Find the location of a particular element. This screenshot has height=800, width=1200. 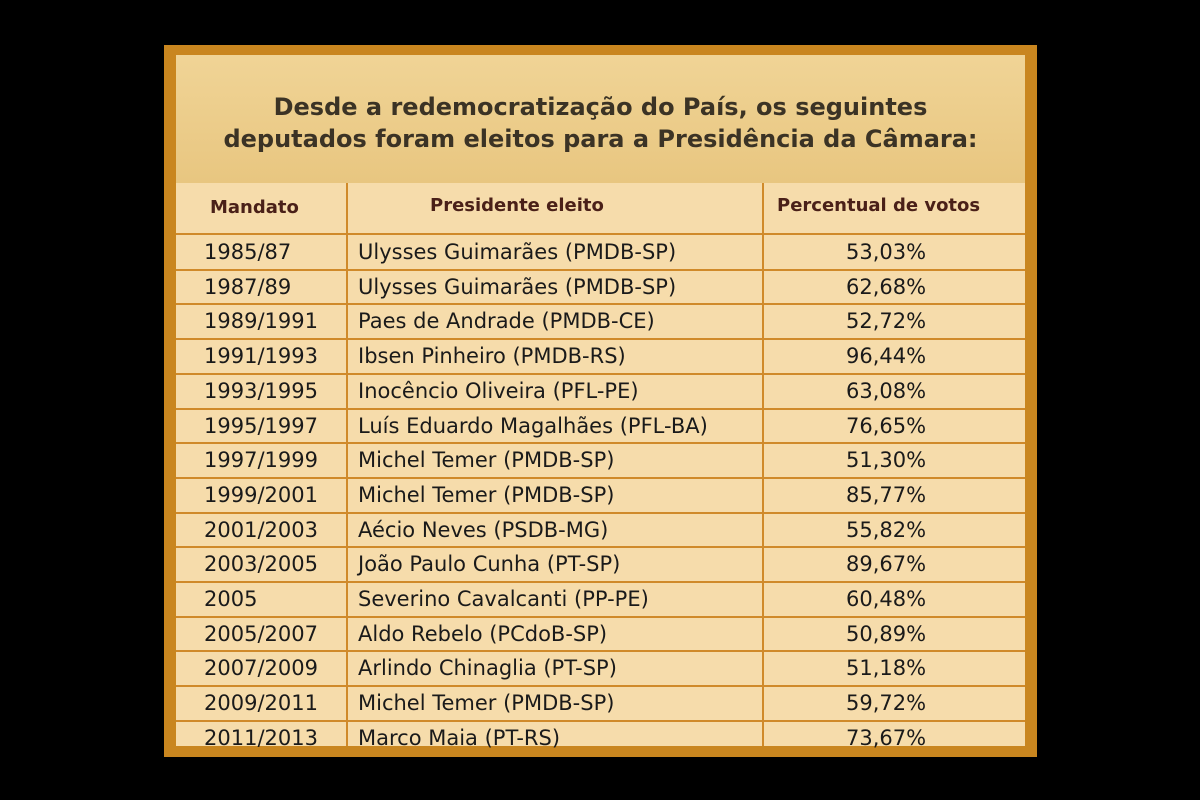

cell-percentual: 52,72% is located at coordinates (886, 321).